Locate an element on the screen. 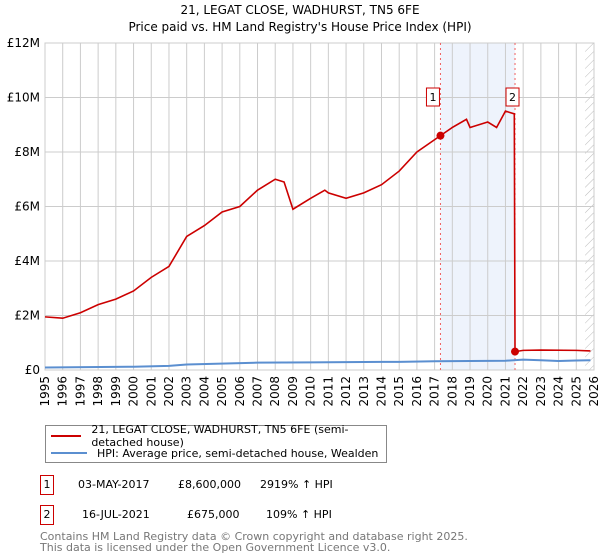  sale-label: 1 is located at coordinates (432, 97).